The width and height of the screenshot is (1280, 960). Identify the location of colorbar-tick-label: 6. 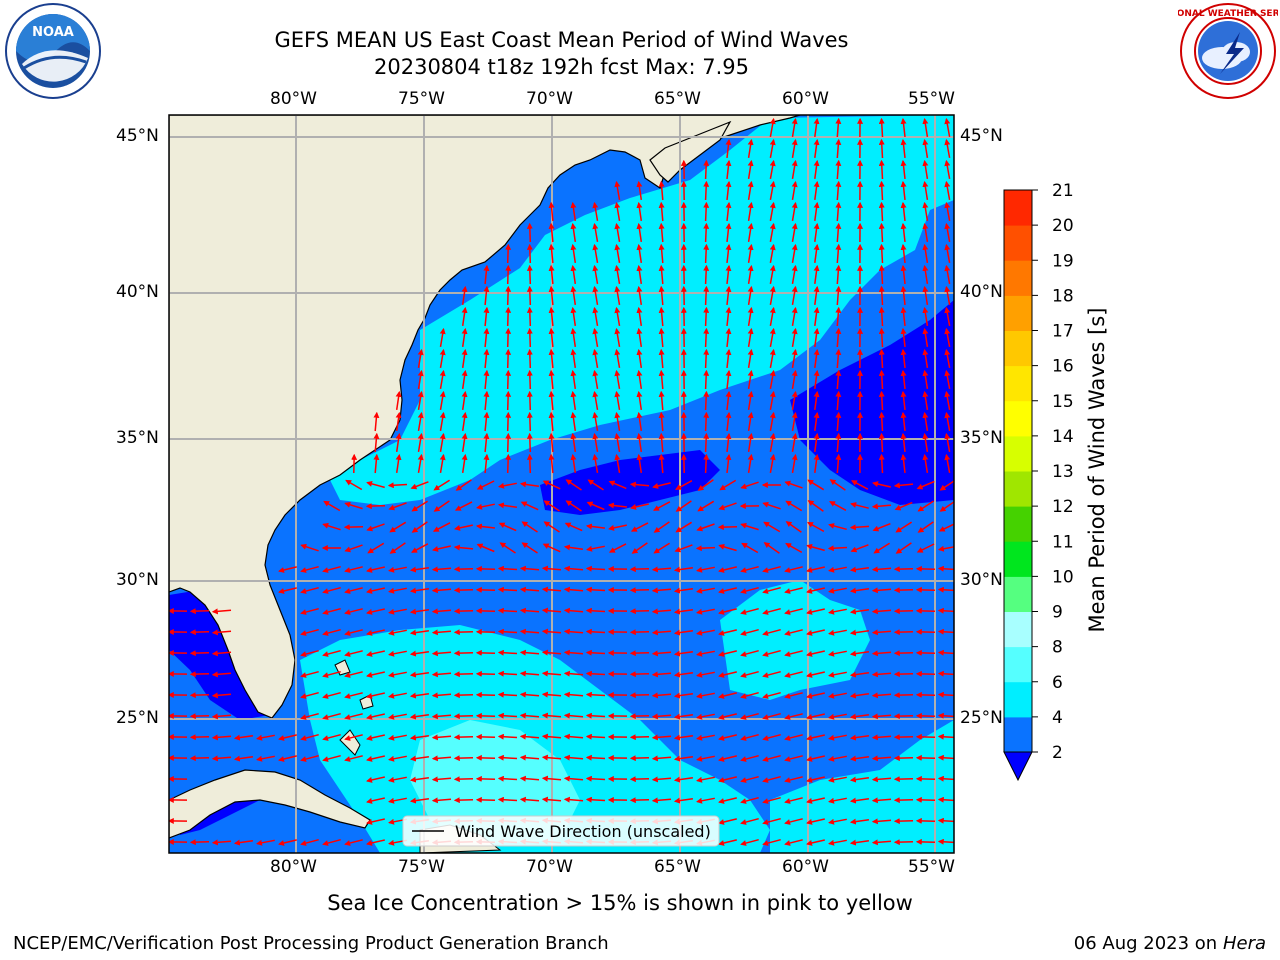
(1057, 683).